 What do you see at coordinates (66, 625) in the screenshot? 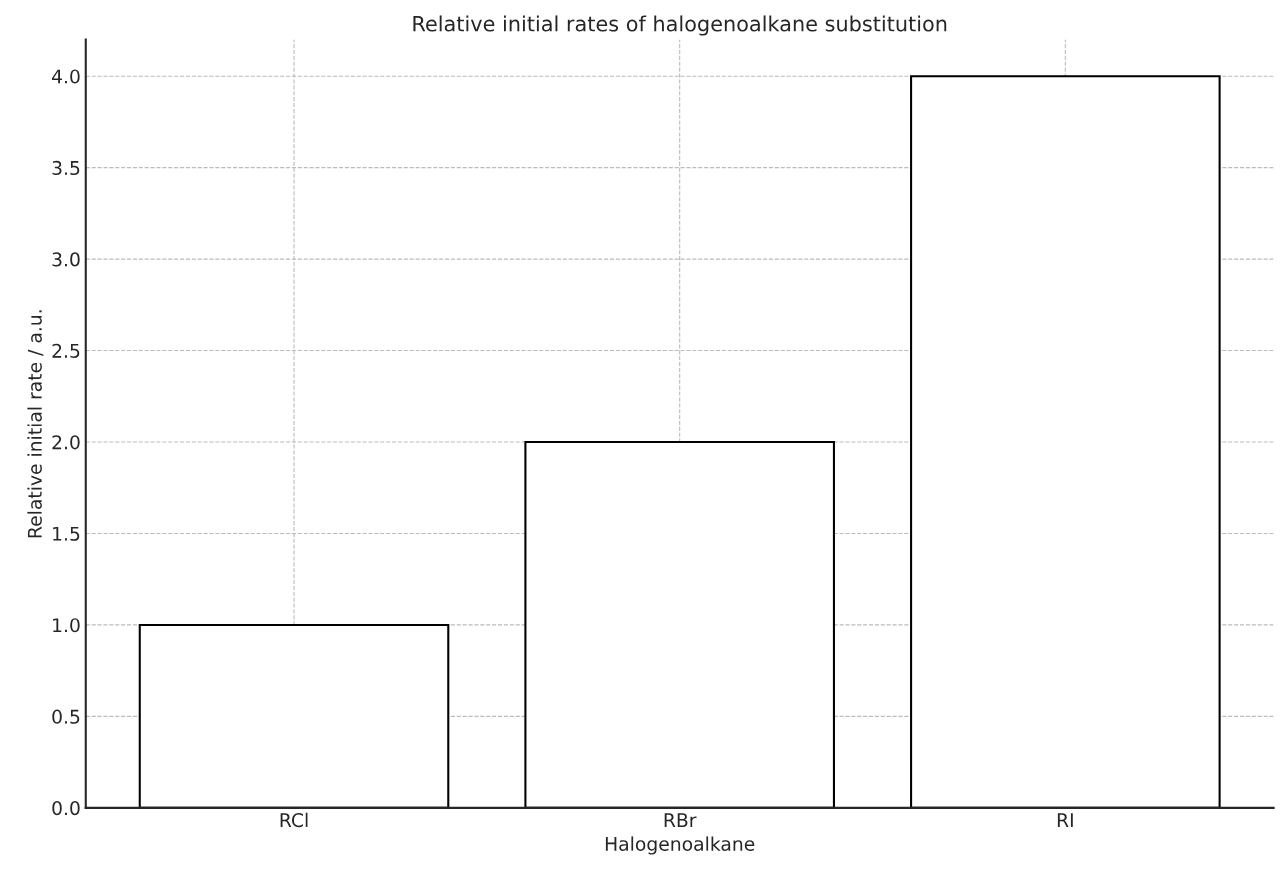
I see `y-tick-label: 1.0` at bounding box center [66, 625].